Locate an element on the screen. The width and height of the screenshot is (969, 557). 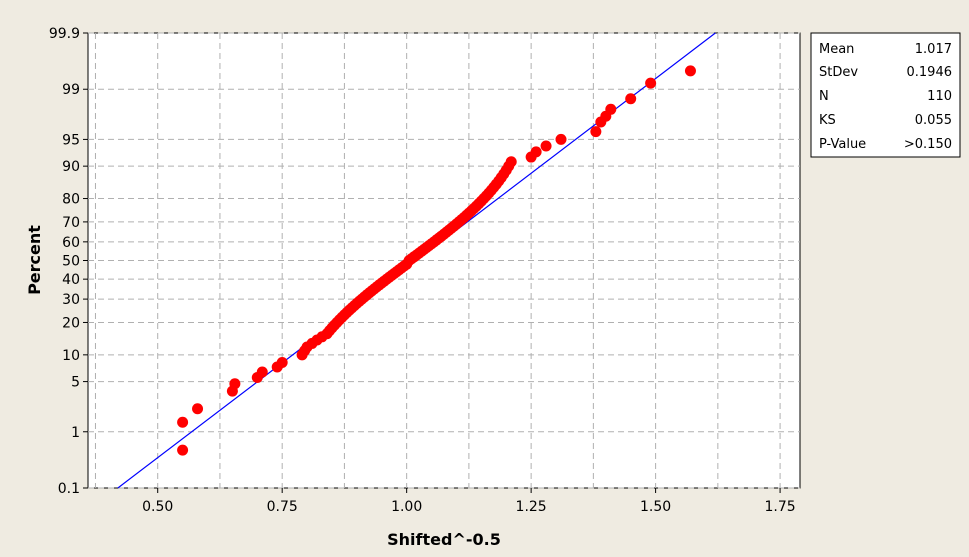
stats-box-frame is located at coordinates (885, 95).